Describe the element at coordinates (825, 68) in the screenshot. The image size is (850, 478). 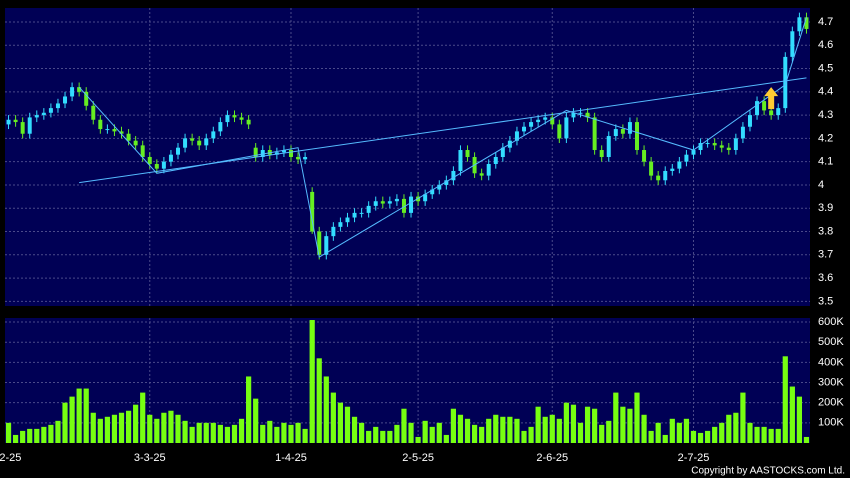
I see `y-tick-label: 4.5` at that location.